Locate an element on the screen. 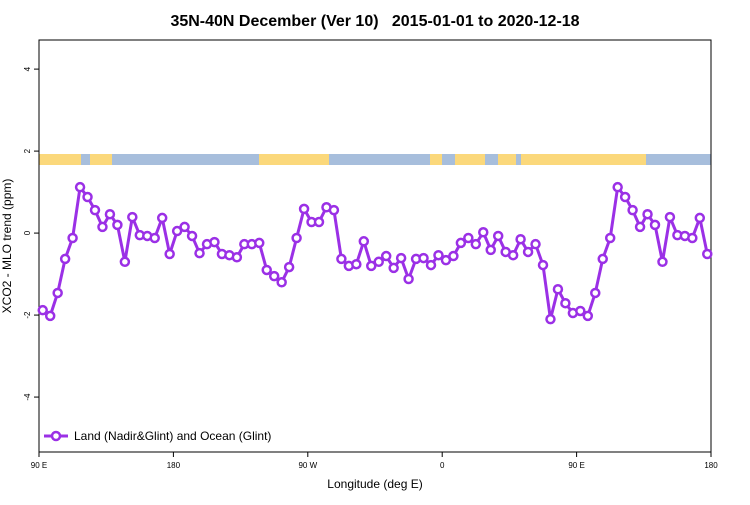 This screenshot has height=505, width=750. land-ocean-strip is located at coordinates (375, 159).